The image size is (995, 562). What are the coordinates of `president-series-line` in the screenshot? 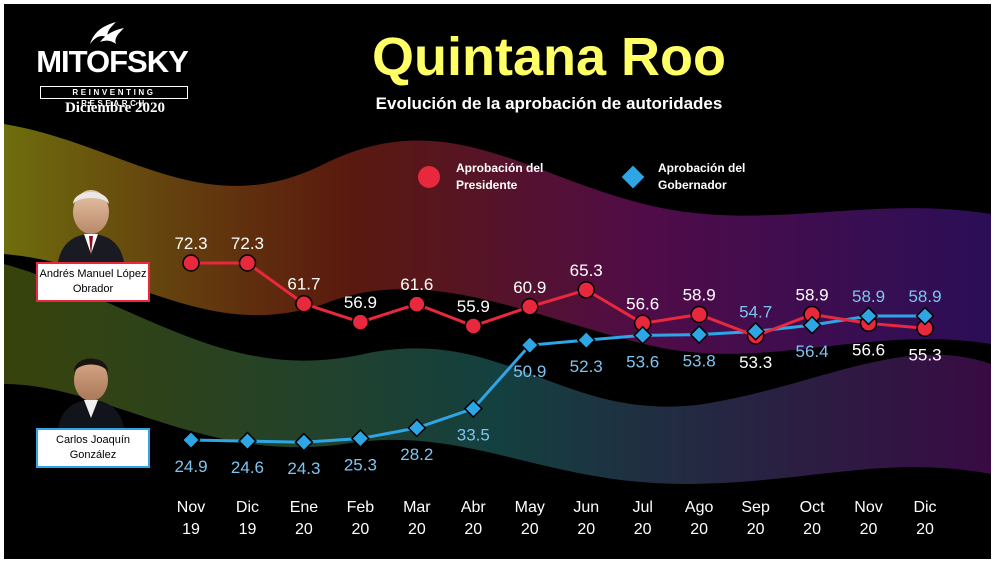 It's located at (558, 299).